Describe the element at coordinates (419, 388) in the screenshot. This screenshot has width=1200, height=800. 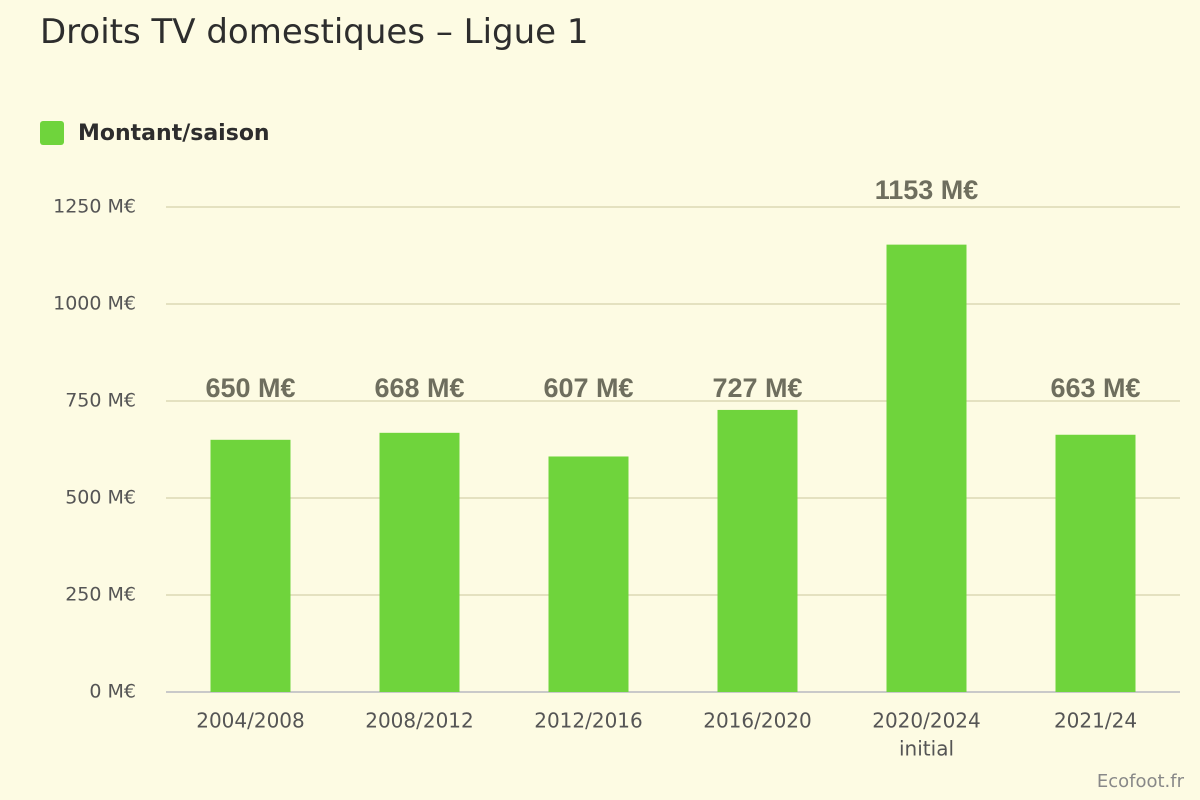
I see `bar-value-label: 668 M€` at that location.